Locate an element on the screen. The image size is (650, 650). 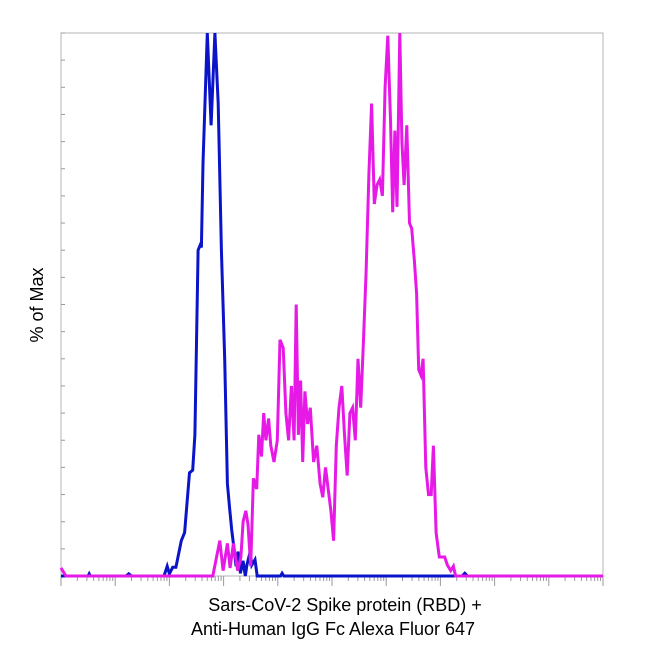
x-axis-label-line-1: Sars-CoV-2 Spike protein (RBD) + is located at coordinates (345, 605).